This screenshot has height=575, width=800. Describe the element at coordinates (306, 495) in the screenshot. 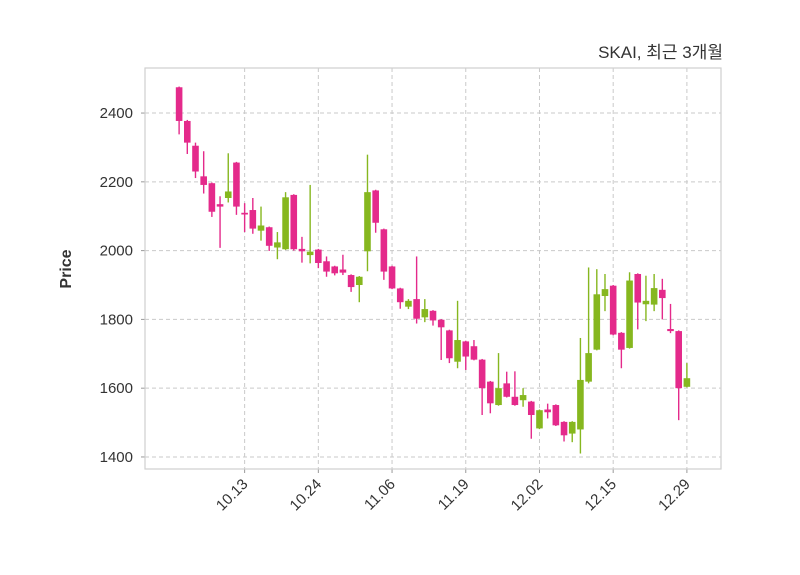

I see `x-tick-label: 10.24` at that location.